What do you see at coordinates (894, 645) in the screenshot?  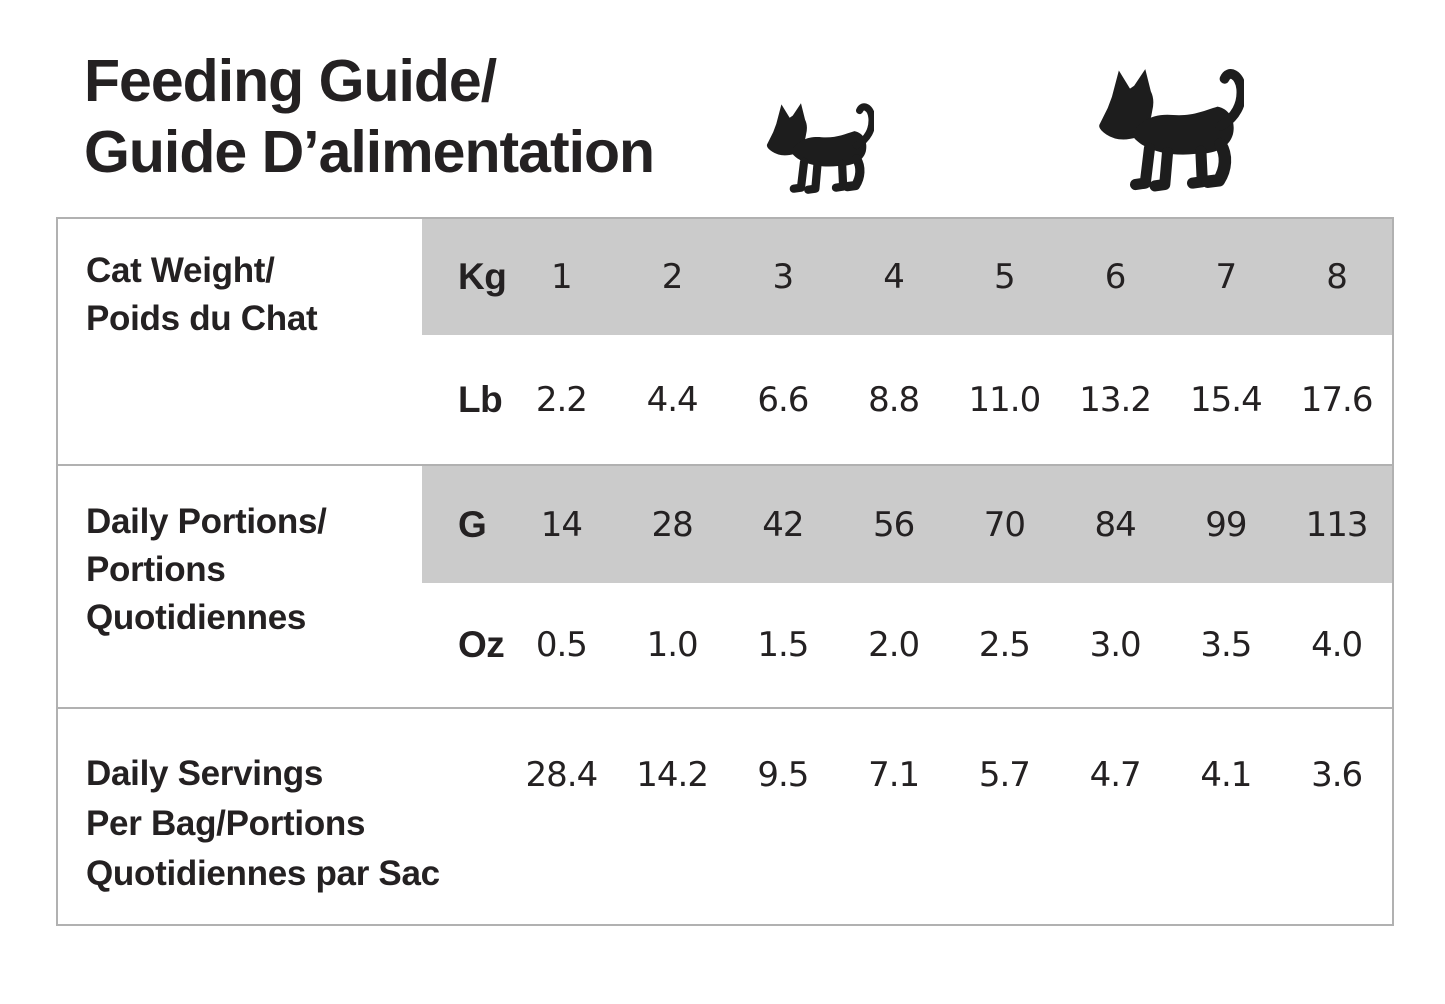 I see `oz-value: 2.0` at bounding box center [894, 645].